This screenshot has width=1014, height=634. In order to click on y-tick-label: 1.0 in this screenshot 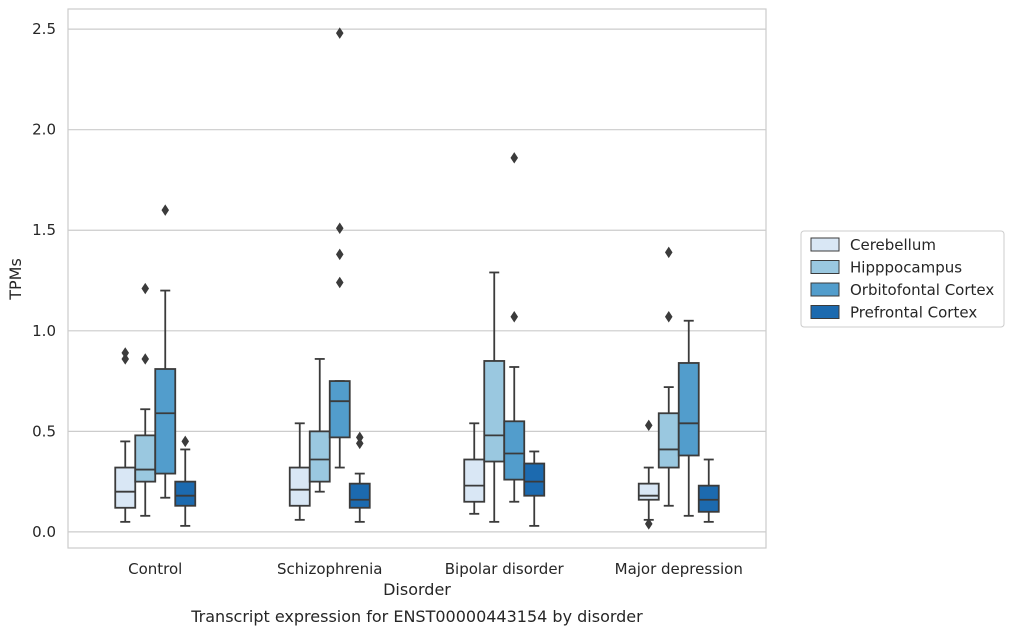, I will do `click(44, 331)`.